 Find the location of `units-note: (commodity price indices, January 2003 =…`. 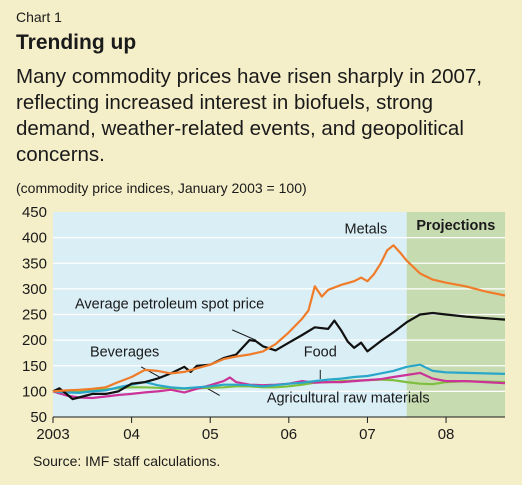

units-note: (commodity price indices, January 2003 =… is located at coordinates (161, 188).